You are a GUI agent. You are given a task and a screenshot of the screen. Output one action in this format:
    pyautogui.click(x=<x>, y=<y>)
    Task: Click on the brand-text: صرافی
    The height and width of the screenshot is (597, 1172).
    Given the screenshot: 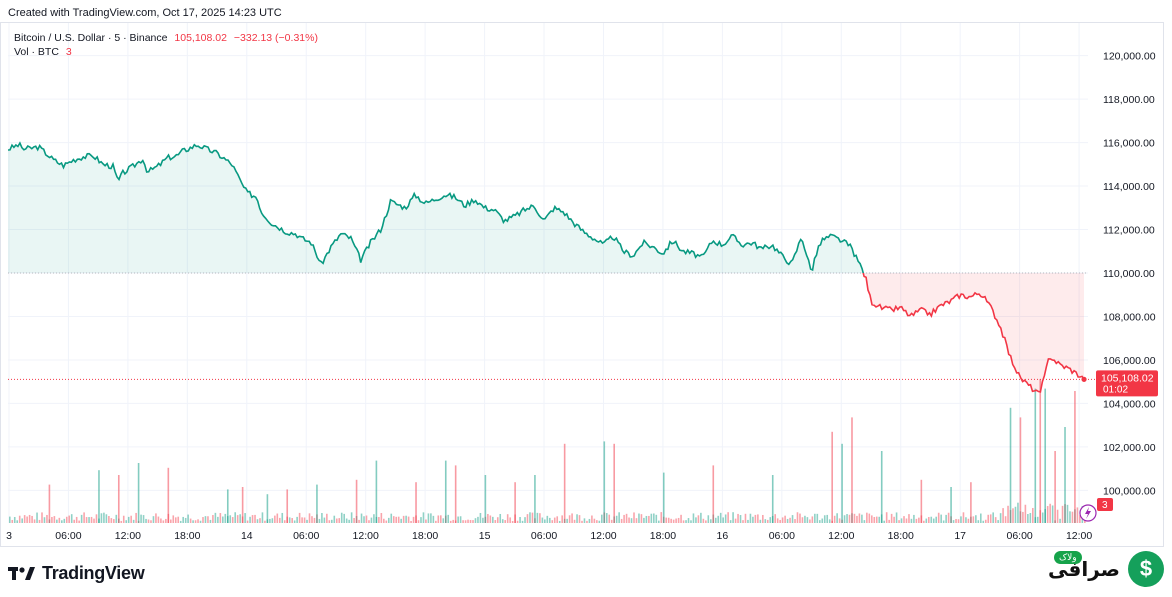 What is the action you would take?
    pyautogui.click(x=1084, y=569)
    